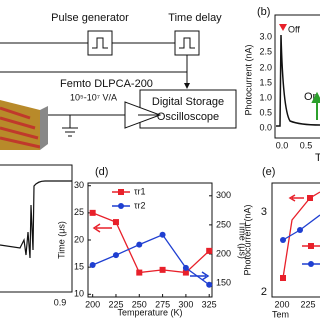 The image size is (320, 320). What do you see at coordinates (36, 235) in the screenshot?
I see `panel-c: 0.9` at bounding box center [36, 235].